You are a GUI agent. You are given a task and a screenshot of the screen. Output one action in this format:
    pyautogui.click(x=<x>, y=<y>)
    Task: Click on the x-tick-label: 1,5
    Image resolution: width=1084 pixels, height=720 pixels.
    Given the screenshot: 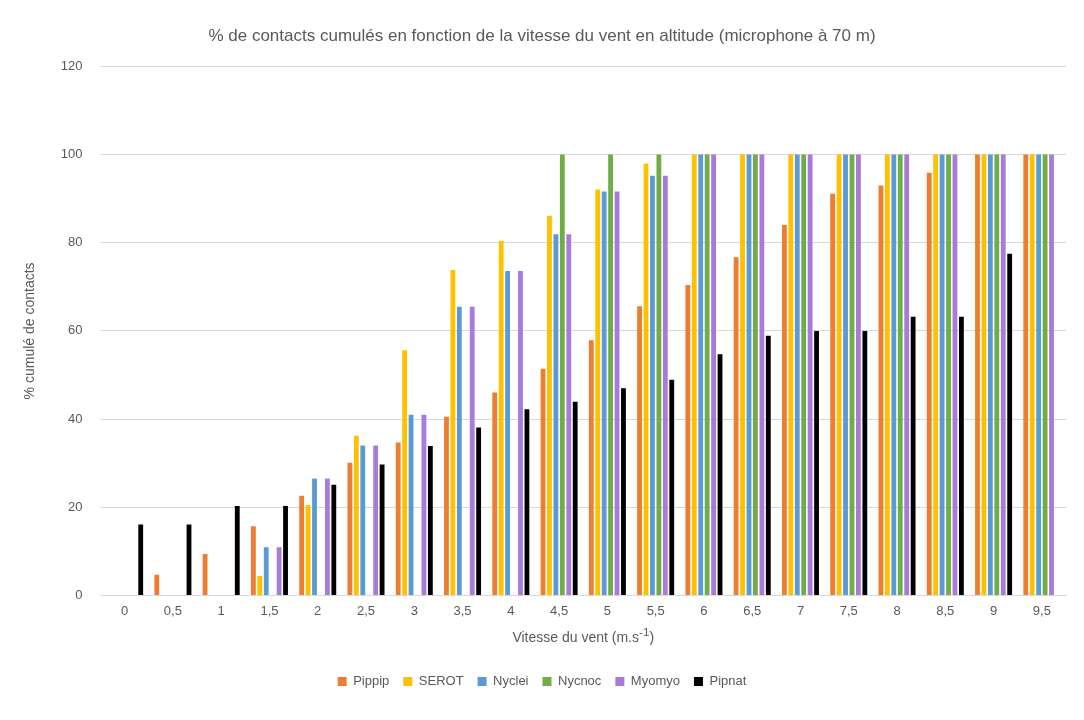 What is the action you would take?
    pyautogui.click(x=269, y=610)
    